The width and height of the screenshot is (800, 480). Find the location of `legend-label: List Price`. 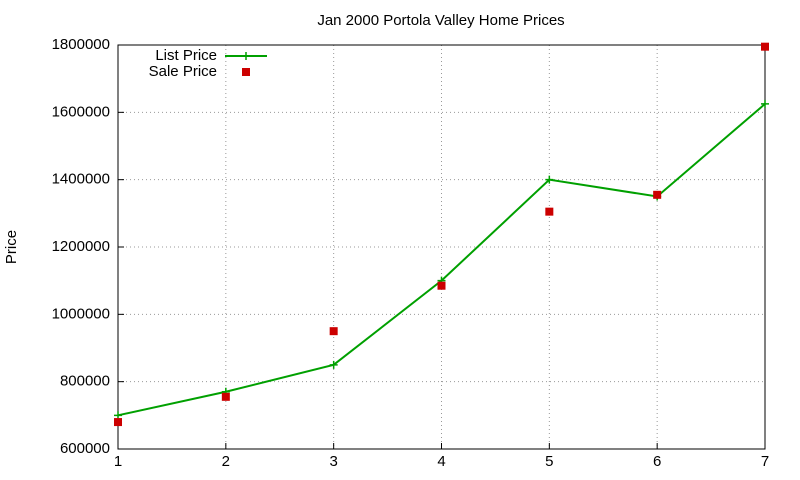

legend-label: List Price is located at coordinates (186, 55).